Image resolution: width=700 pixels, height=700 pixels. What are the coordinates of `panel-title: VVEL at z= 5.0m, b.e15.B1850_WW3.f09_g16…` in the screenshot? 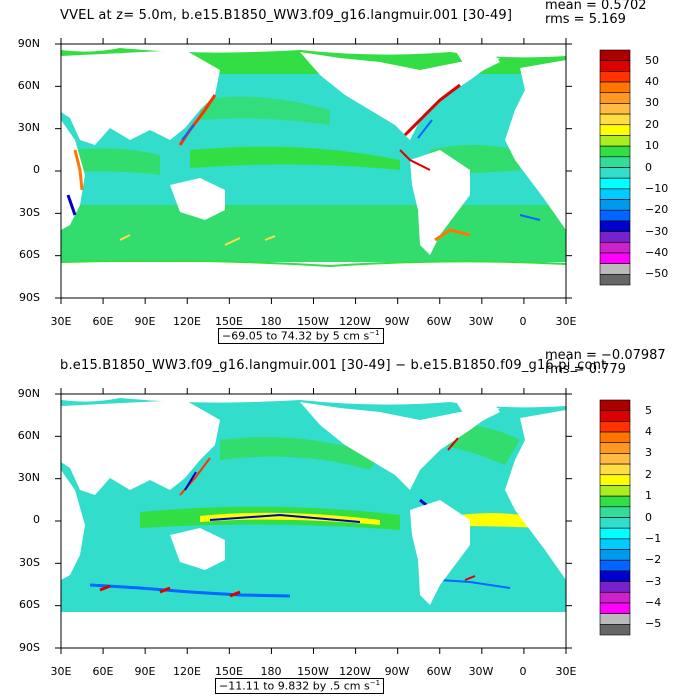 It's located at (286, 15).